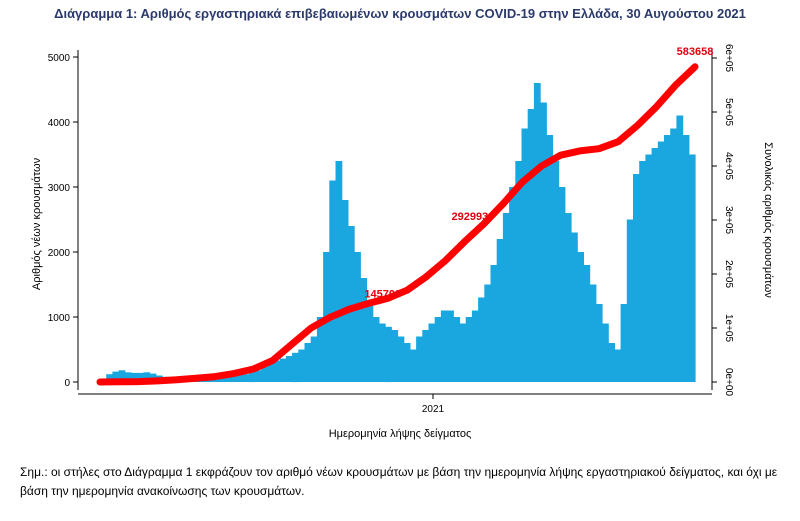 This screenshot has width=800, height=521. What do you see at coordinates (728, 220) in the screenshot?
I see `right-tick-label: 3e+05` at bounding box center [728, 220].